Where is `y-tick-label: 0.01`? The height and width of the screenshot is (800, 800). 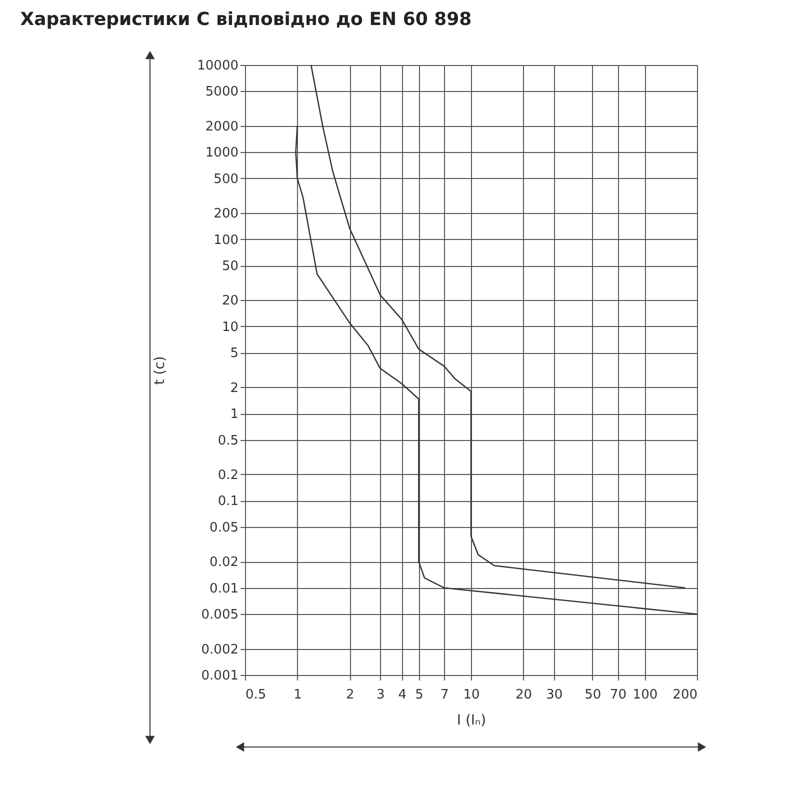
y-tick-label: 0.01 is located at coordinates (224, 588).